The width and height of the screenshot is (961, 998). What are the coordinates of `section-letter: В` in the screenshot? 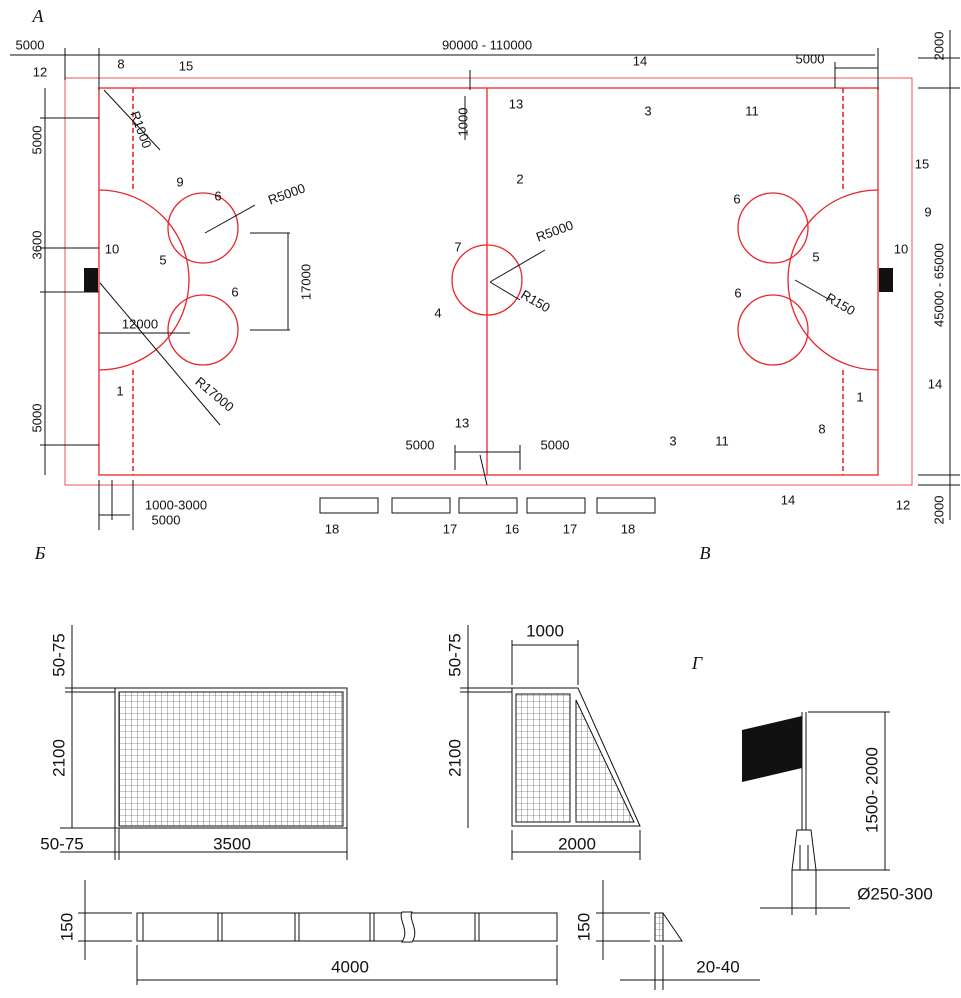 It's located at (705, 553).